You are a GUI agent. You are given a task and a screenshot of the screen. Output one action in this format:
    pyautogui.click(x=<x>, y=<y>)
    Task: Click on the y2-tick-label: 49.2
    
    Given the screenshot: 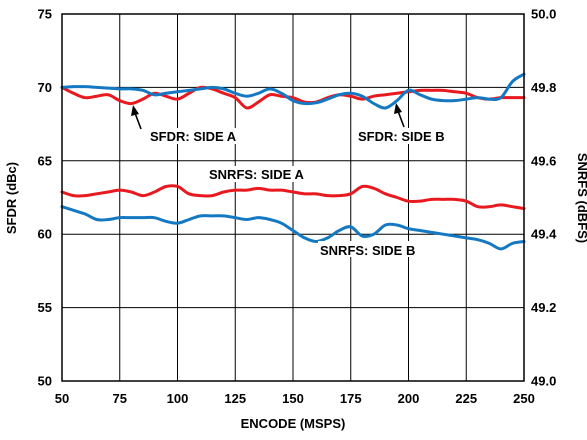 What is the action you would take?
    pyautogui.click(x=543, y=307)
    